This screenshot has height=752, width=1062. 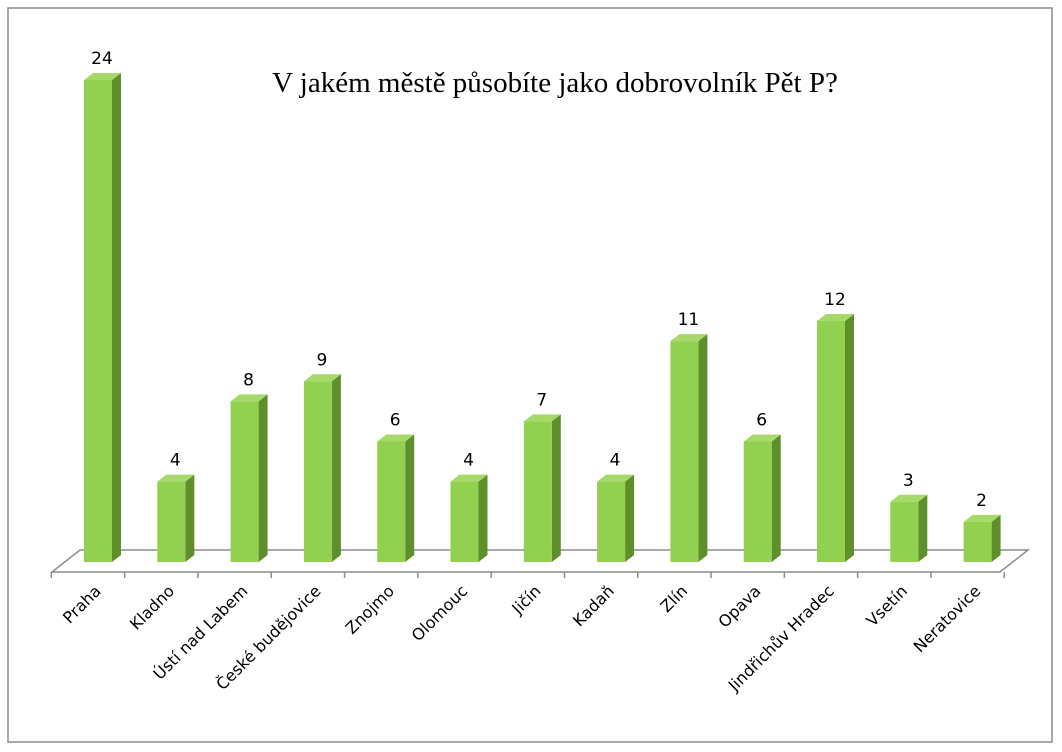 I want to click on data-label: 24, so click(x=102, y=59).